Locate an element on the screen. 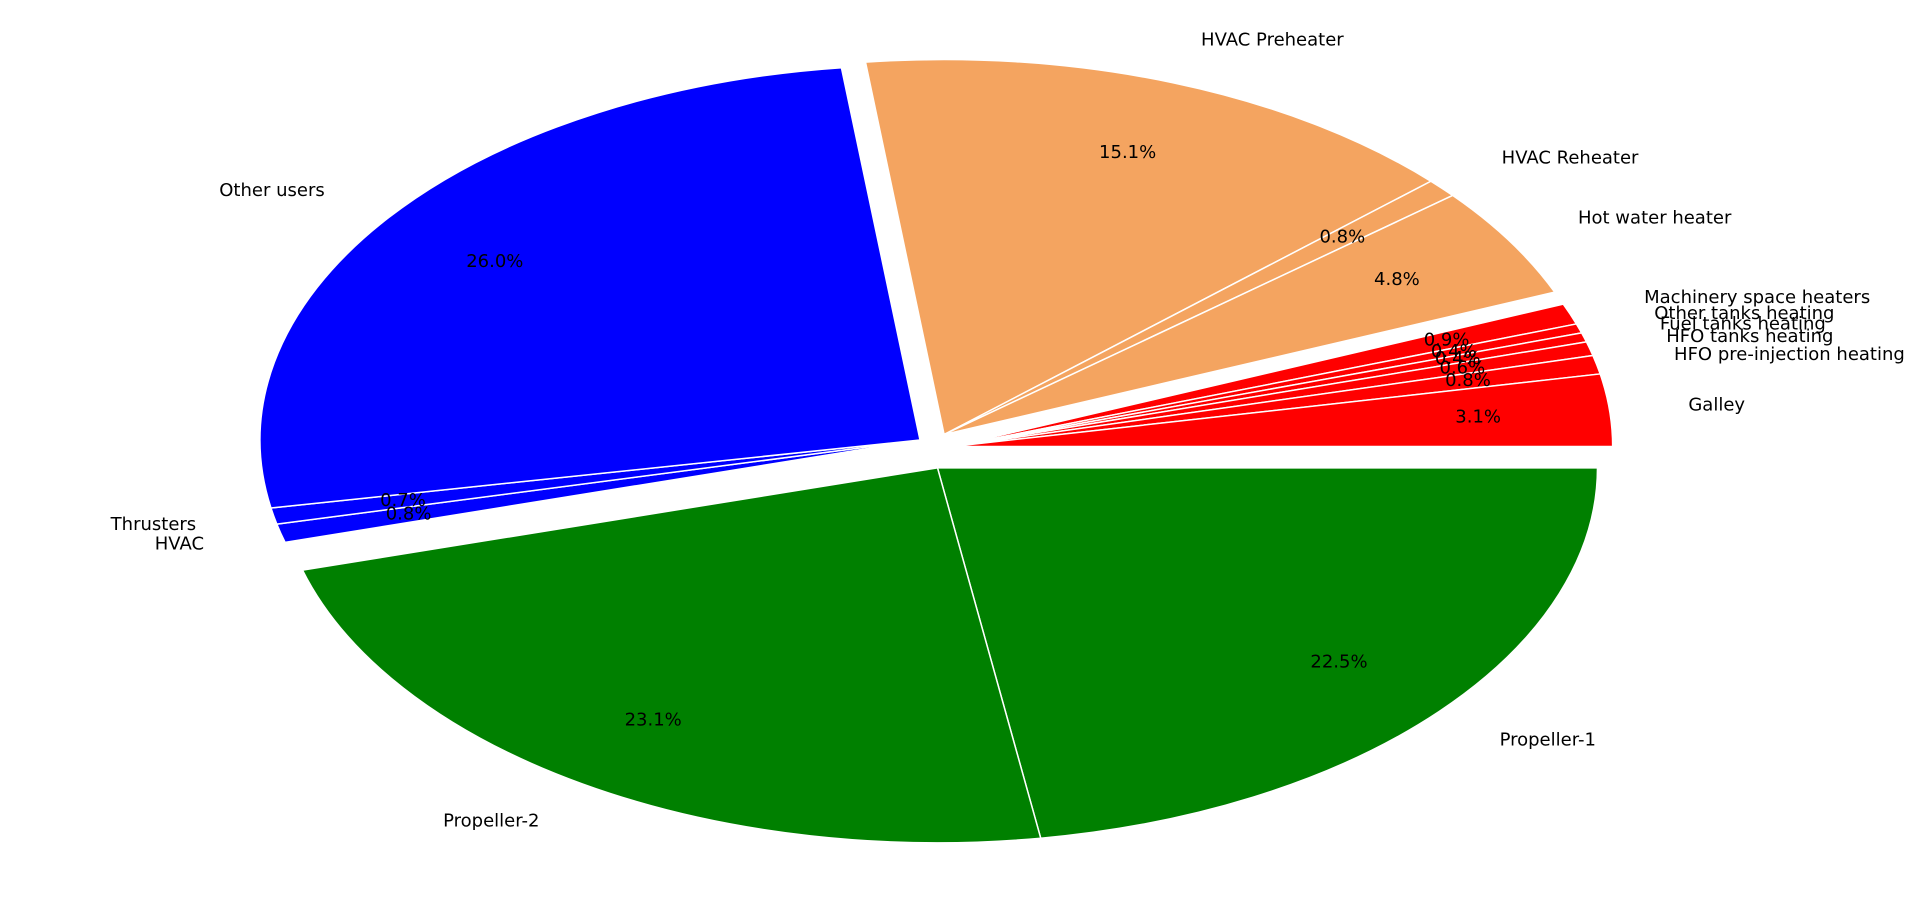 This screenshot has width=1920, height=902. pie-pct-label-other-users: 26.0% is located at coordinates (494, 261).